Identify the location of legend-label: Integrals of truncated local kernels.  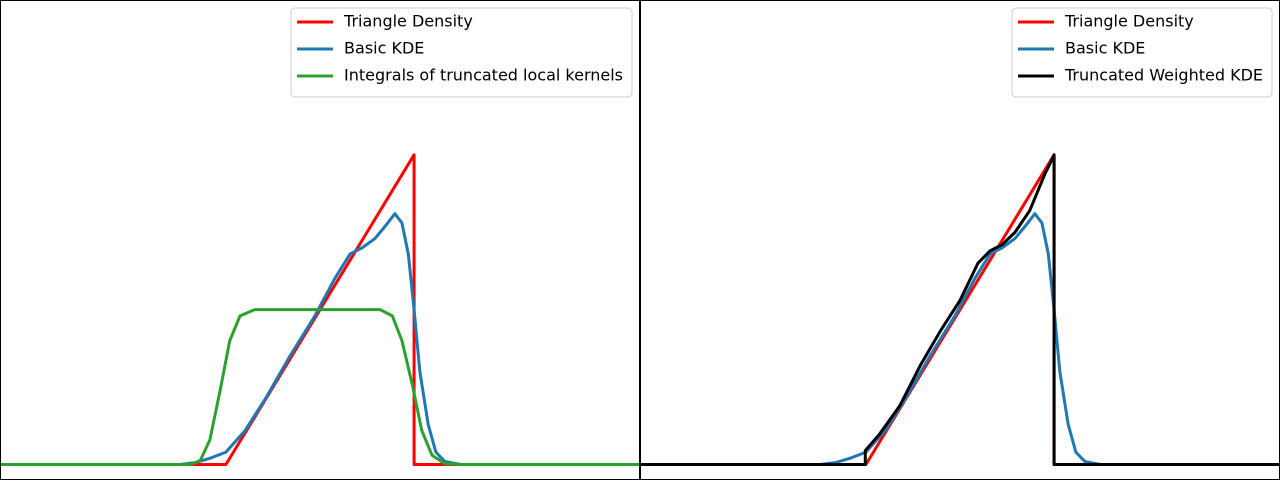
(483, 75).